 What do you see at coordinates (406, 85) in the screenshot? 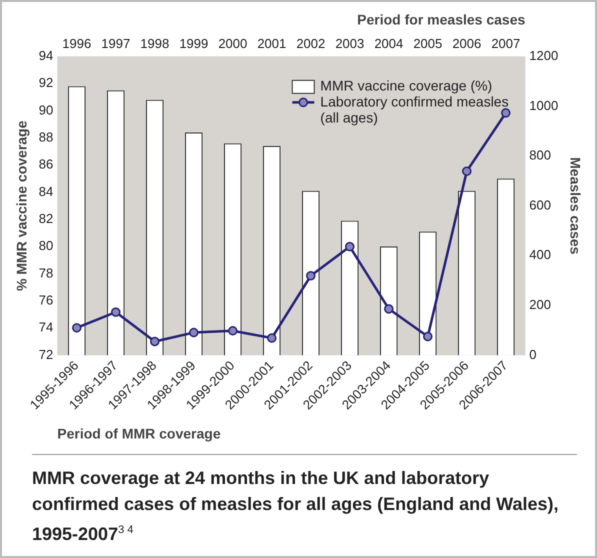
I see `legend-label: MMR vaccine coverage (%)` at bounding box center [406, 85].